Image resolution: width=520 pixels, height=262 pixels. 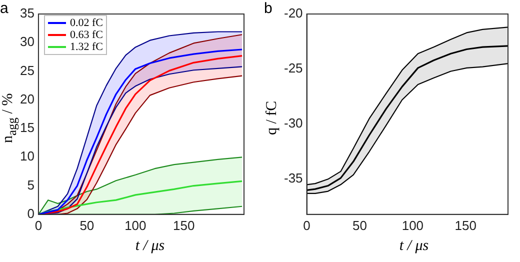 What do you see at coordinates (4, 8) in the screenshot?
I see `chart-title: a` at bounding box center [4, 8].